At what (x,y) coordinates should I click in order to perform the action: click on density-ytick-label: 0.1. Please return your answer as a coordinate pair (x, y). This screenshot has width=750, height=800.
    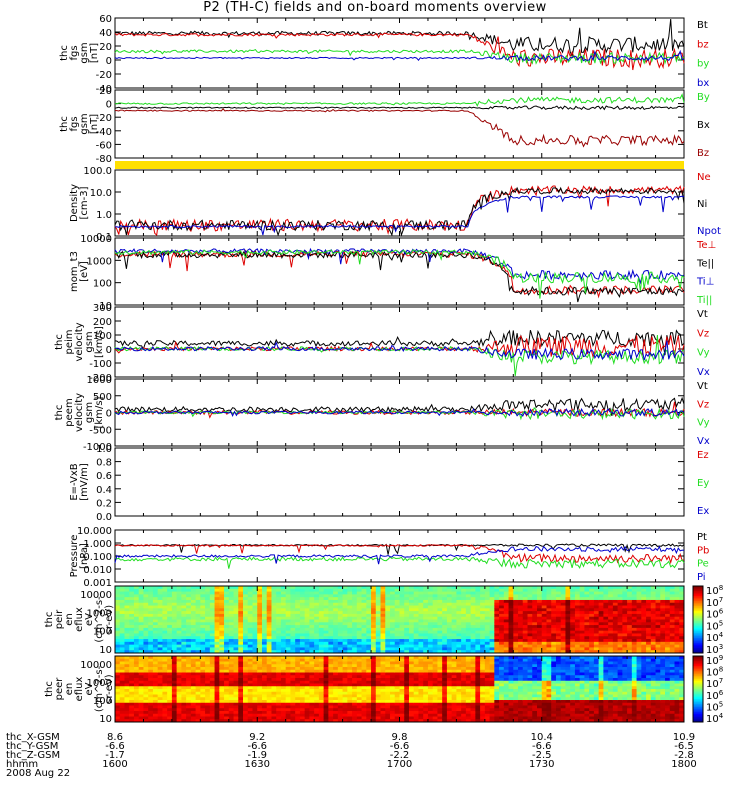
    Looking at the image, I should click on (104, 237).